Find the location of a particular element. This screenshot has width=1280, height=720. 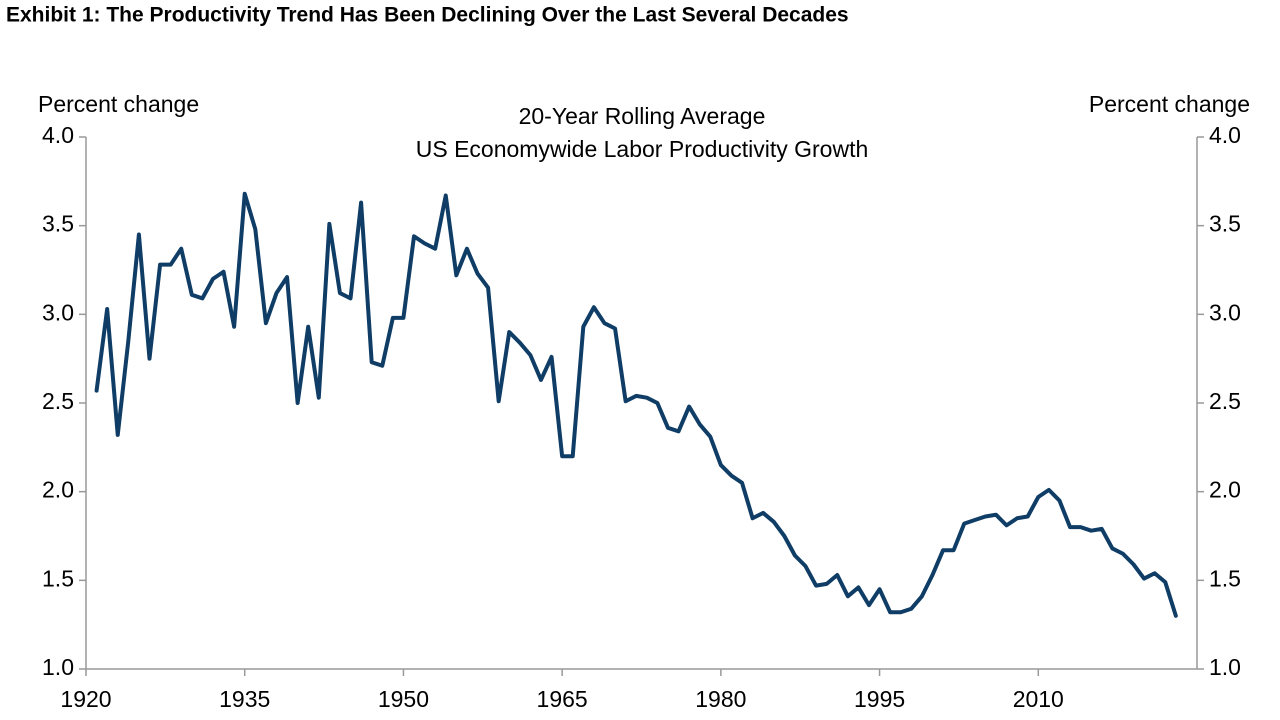

subtitle: 20-Year Rolling Average is located at coordinates (642, 116).